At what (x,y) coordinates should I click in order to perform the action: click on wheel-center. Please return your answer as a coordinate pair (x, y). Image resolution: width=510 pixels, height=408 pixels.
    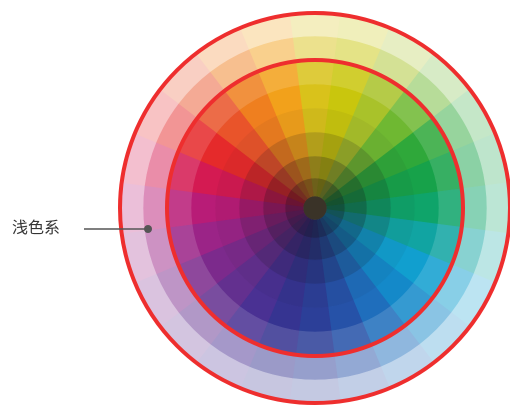
    Looking at the image, I should click on (315, 208).